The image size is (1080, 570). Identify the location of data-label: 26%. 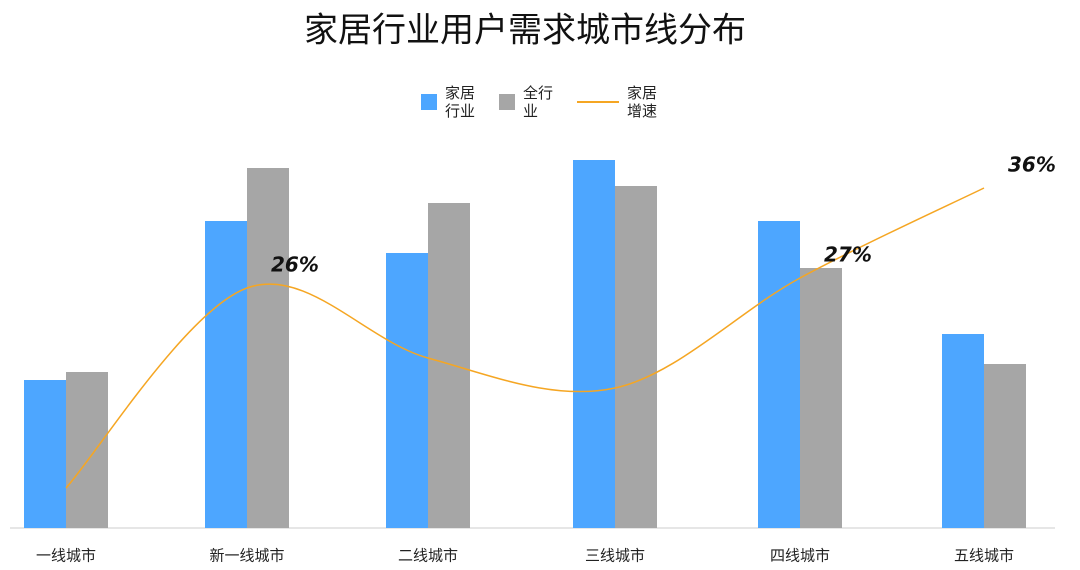
(295, 265).